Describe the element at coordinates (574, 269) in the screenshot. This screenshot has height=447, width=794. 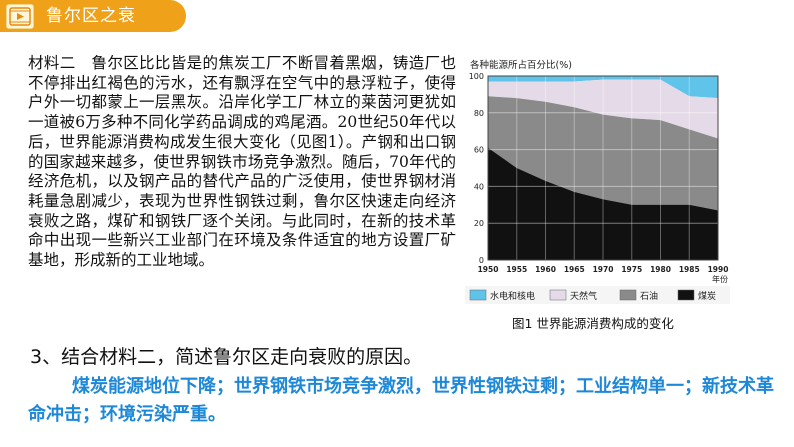
I see `x-tick-label: 1965` at that location.